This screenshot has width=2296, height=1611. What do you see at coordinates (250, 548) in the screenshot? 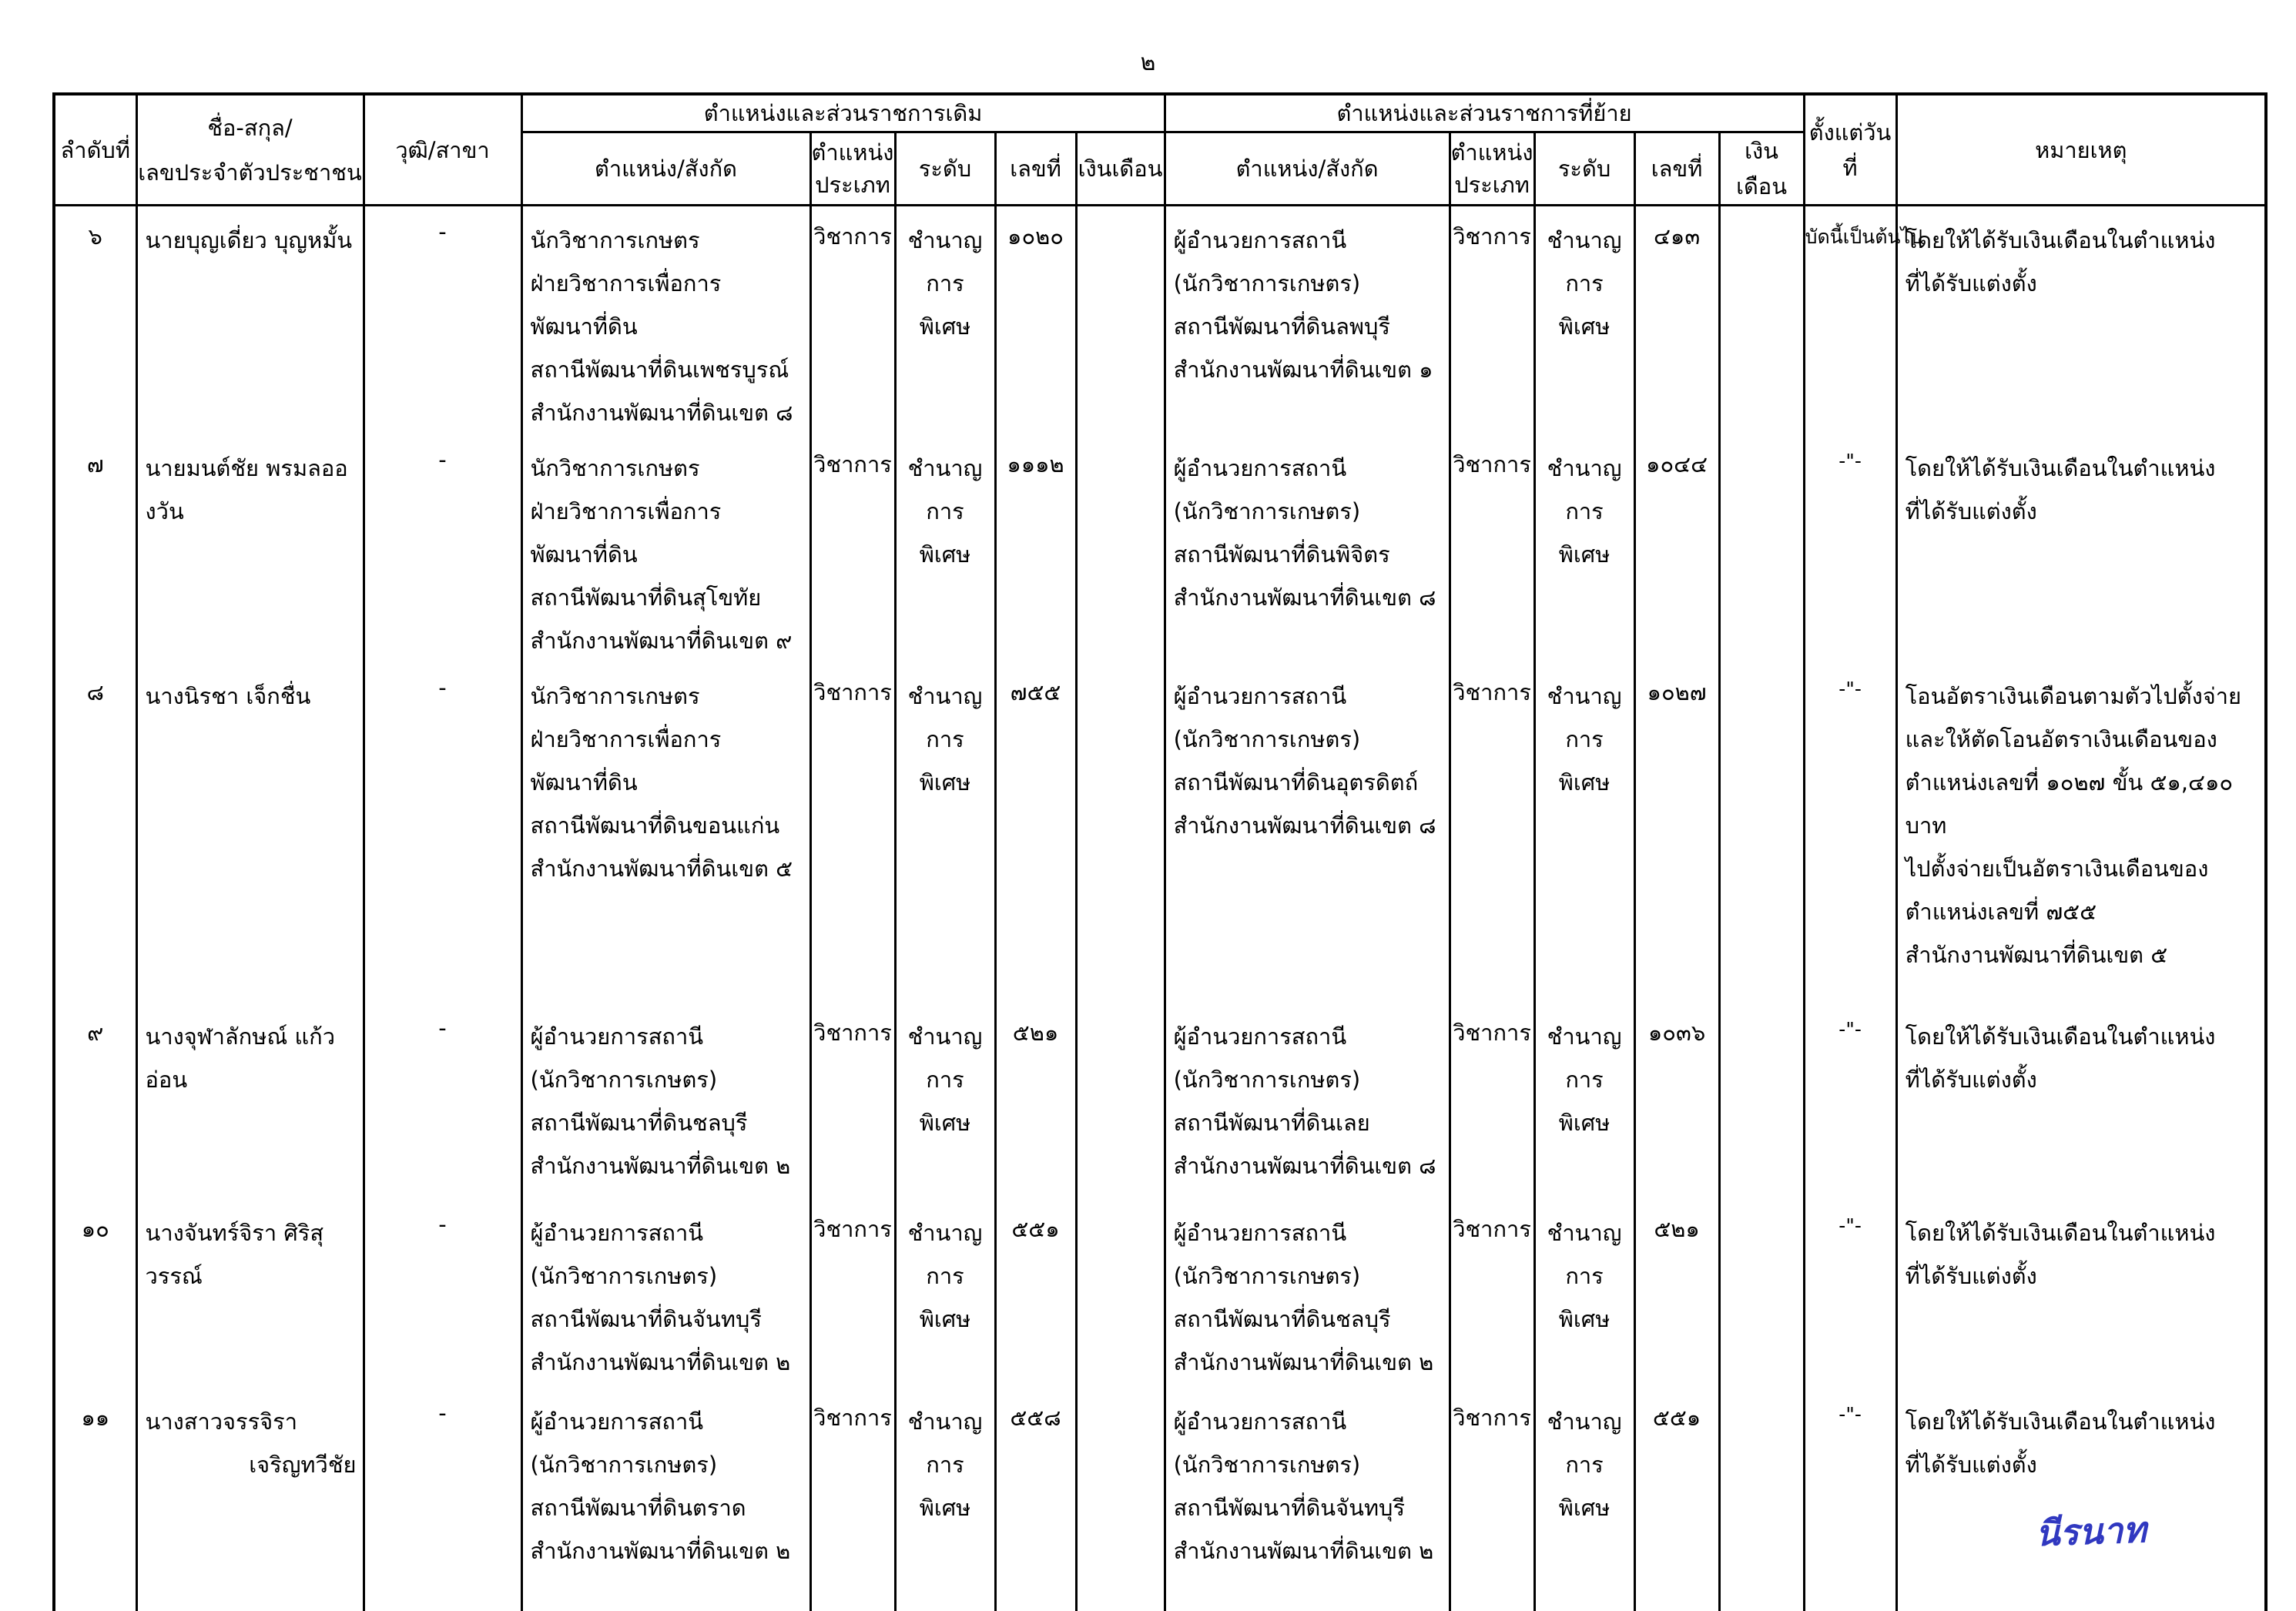
I see `cell-name: นายมนต์ชัย พรมลอองวัน` at bounding box center [250, 548].